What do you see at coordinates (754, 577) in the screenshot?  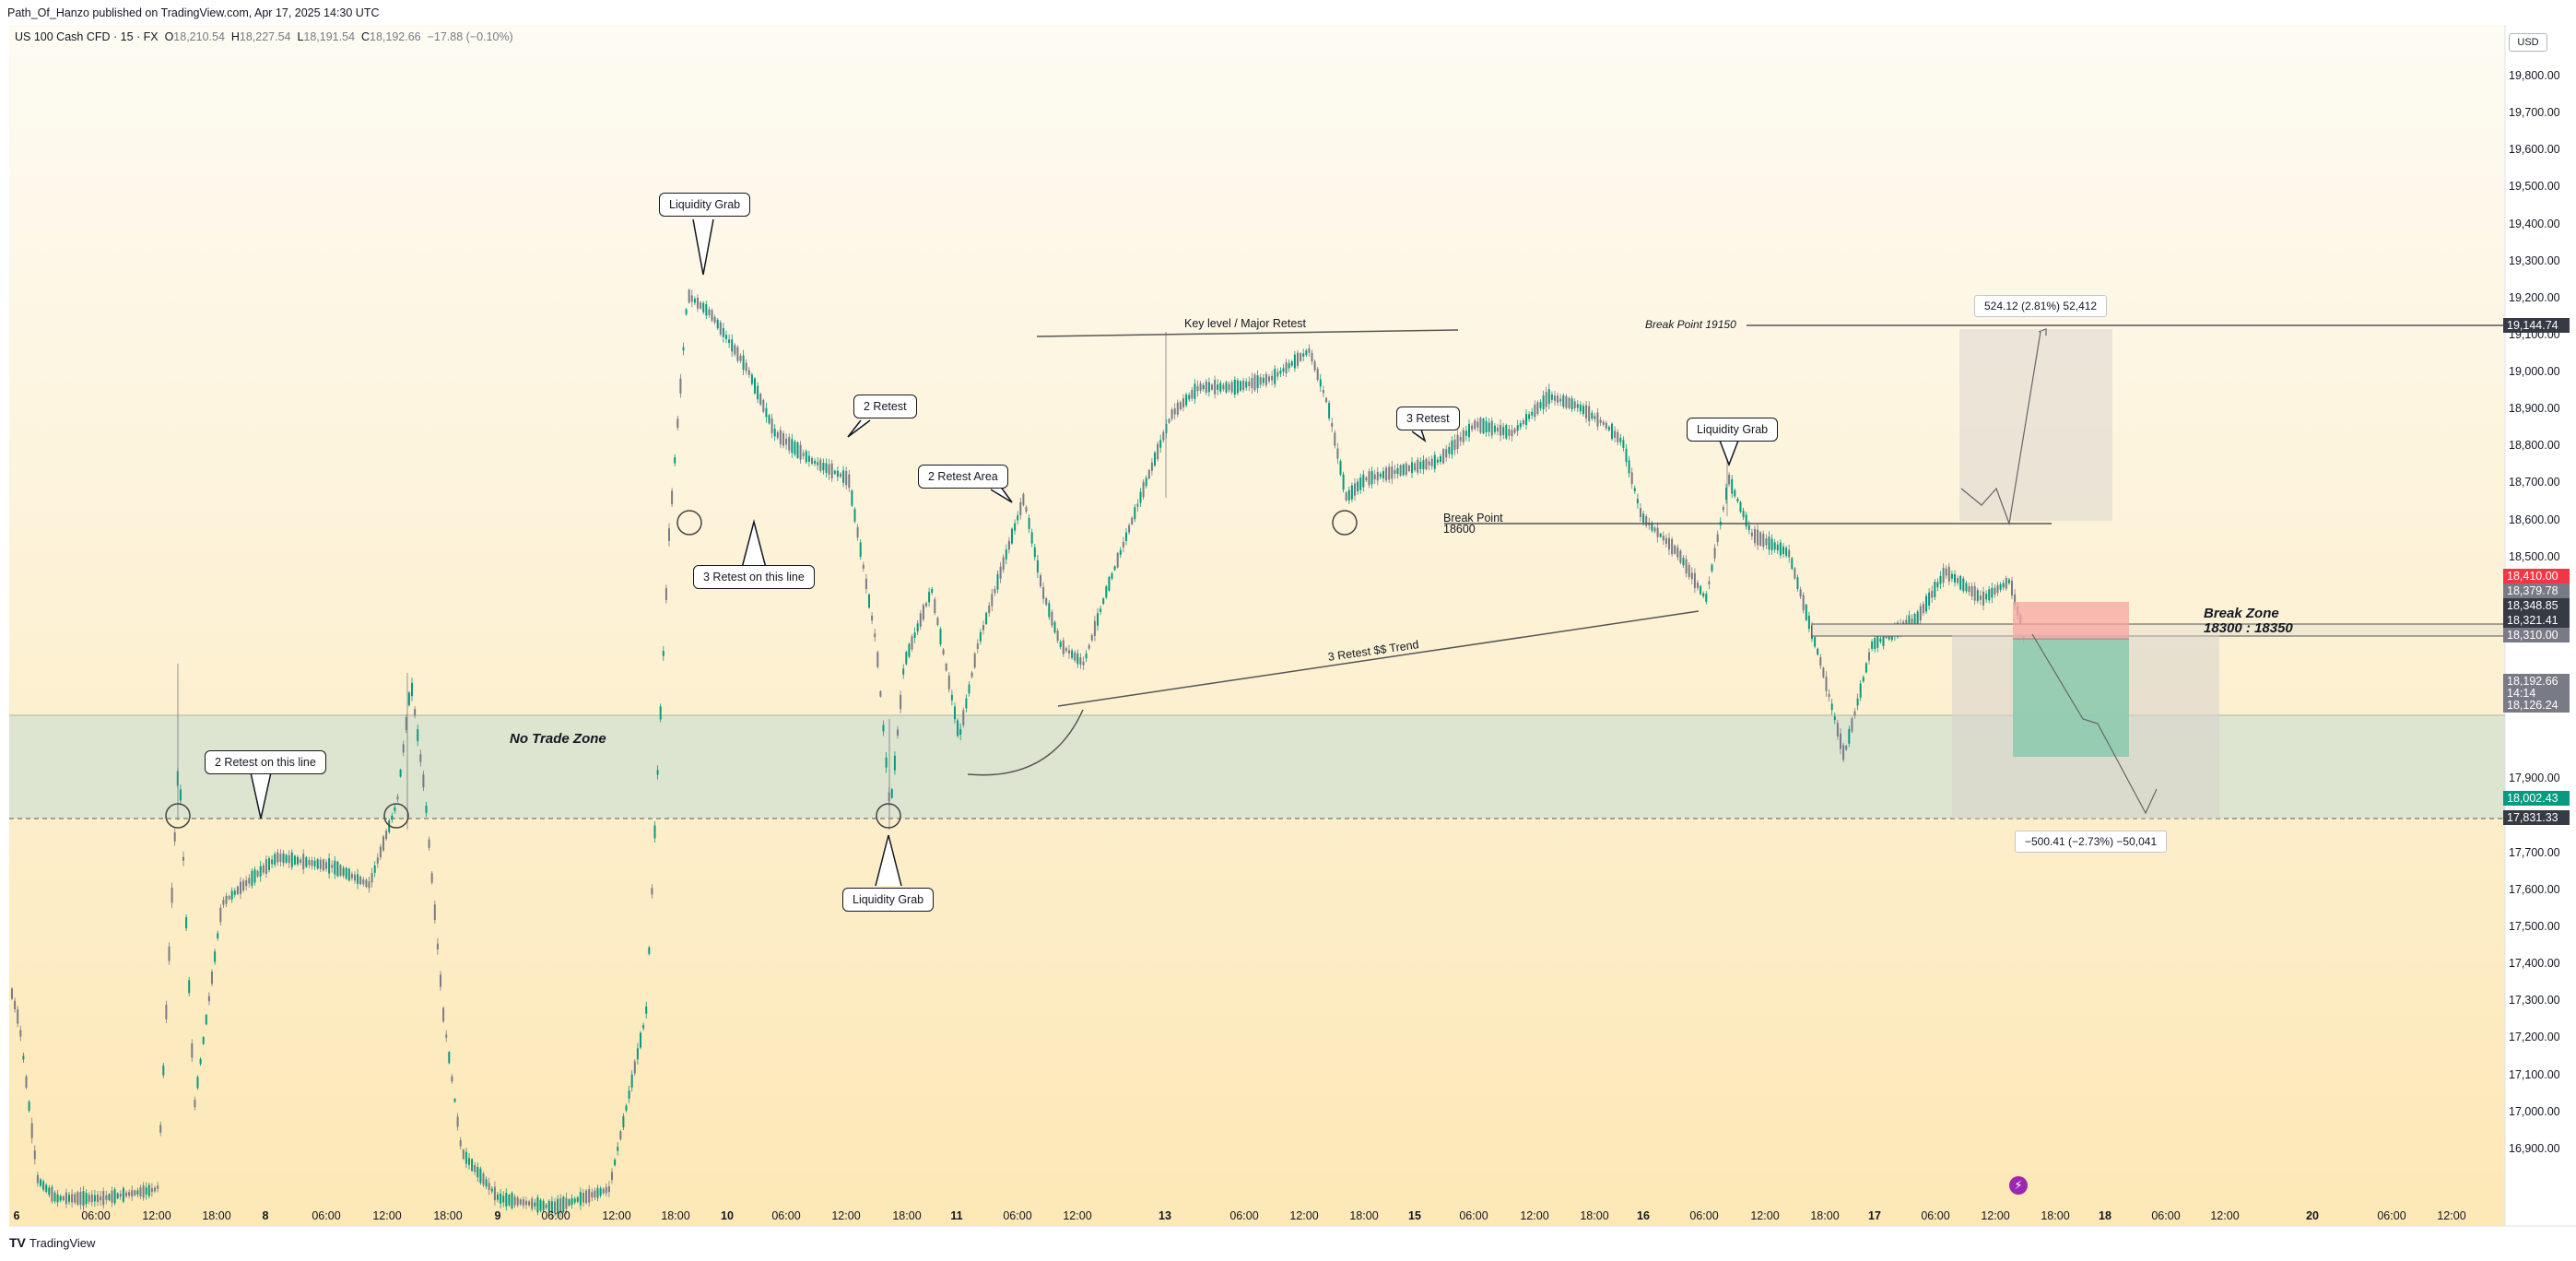 I see `callout-3-retest-line: 3 Retest on this line` at bounding box center [754, 577].